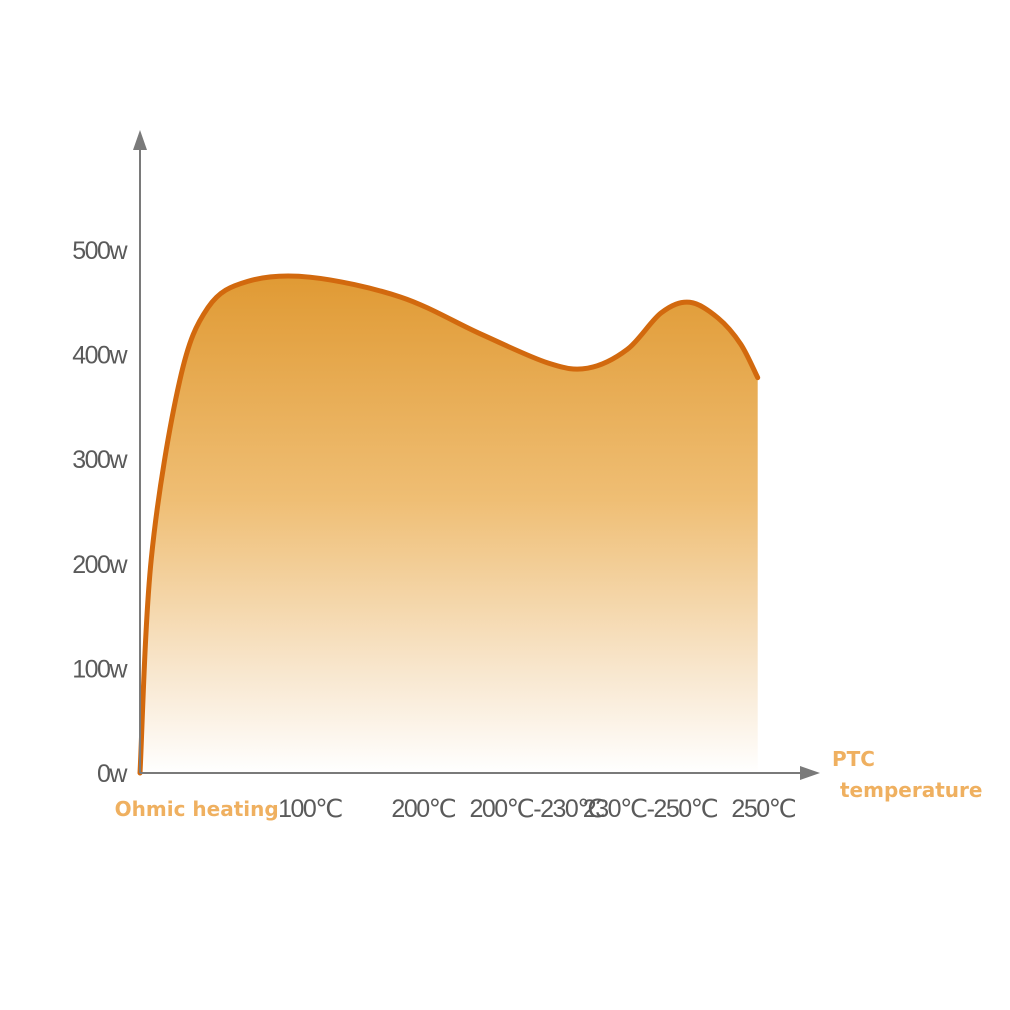  What do you see at coordinates (100, 460) in the screenshot?
I see `y-tick-label: 300w` at bounding box center [100, 460].